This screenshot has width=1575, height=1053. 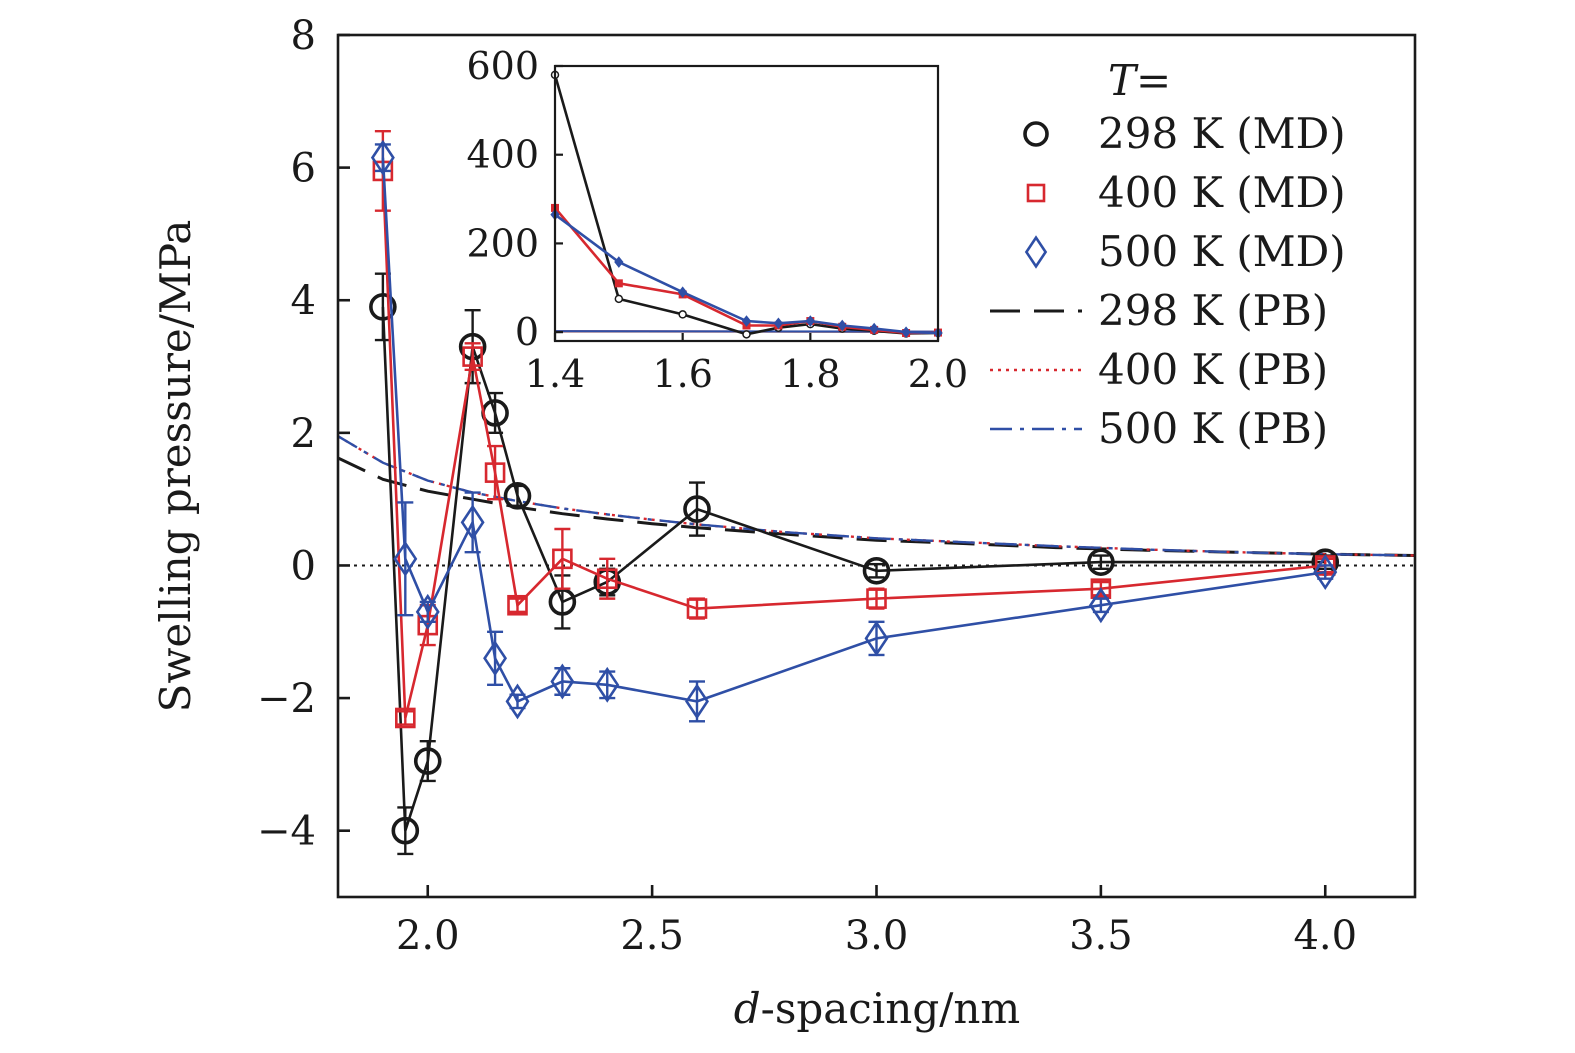 I want to click on inset-frame, so click(x=746, y=203).